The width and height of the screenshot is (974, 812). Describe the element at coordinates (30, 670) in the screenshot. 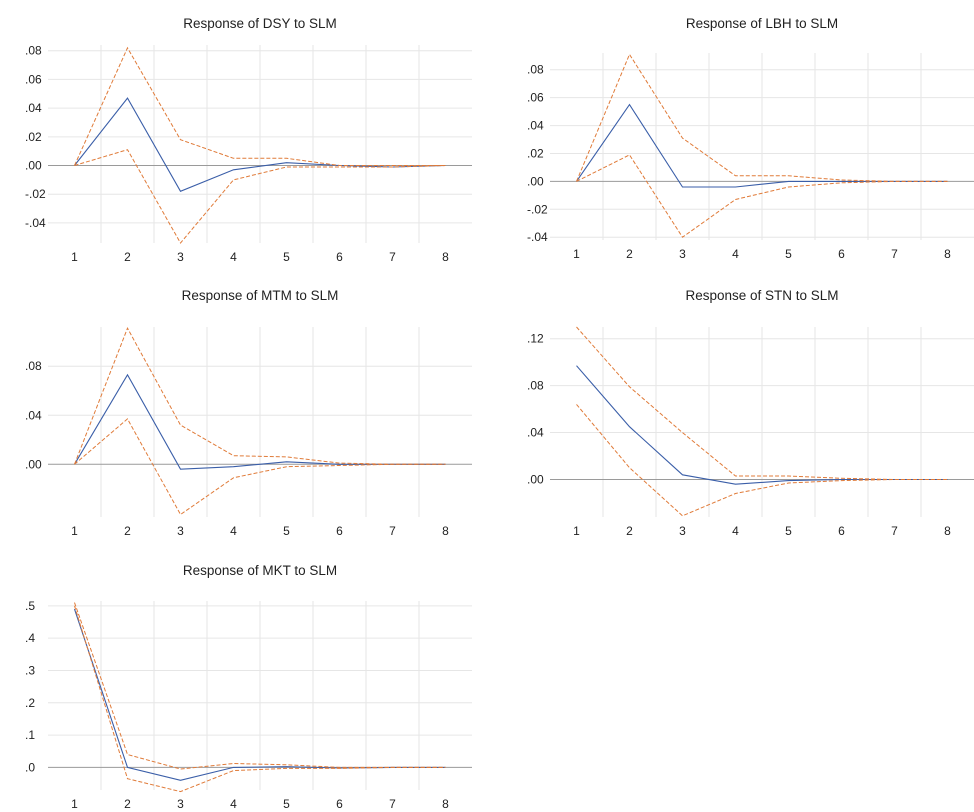

I see `y-tick-label: .3` at that location.